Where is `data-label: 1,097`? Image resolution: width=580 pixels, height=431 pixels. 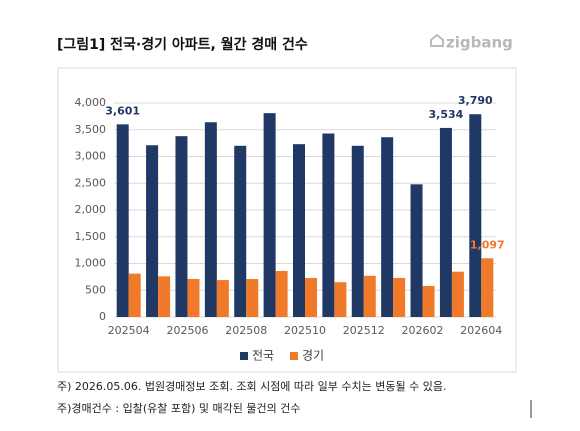 data-label: 1,097 is located at coordinates (487, 244).